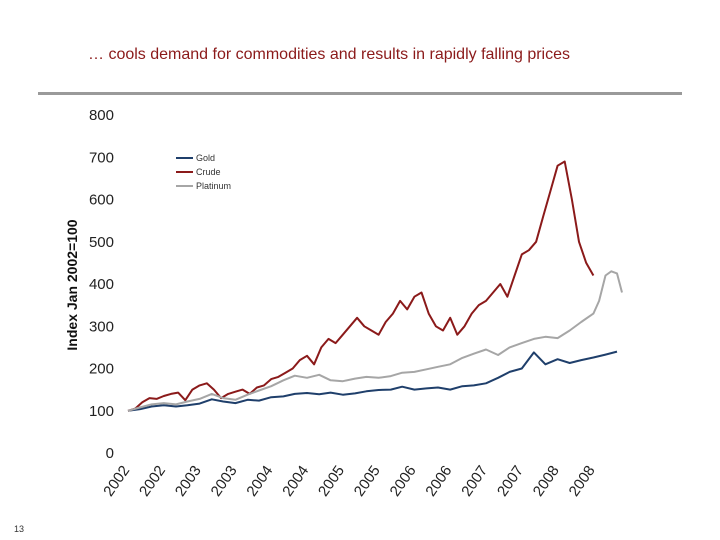  Describe the element at coordinates (101, 115) in the screenshot. I see `y-tick-label: 800` at that location.